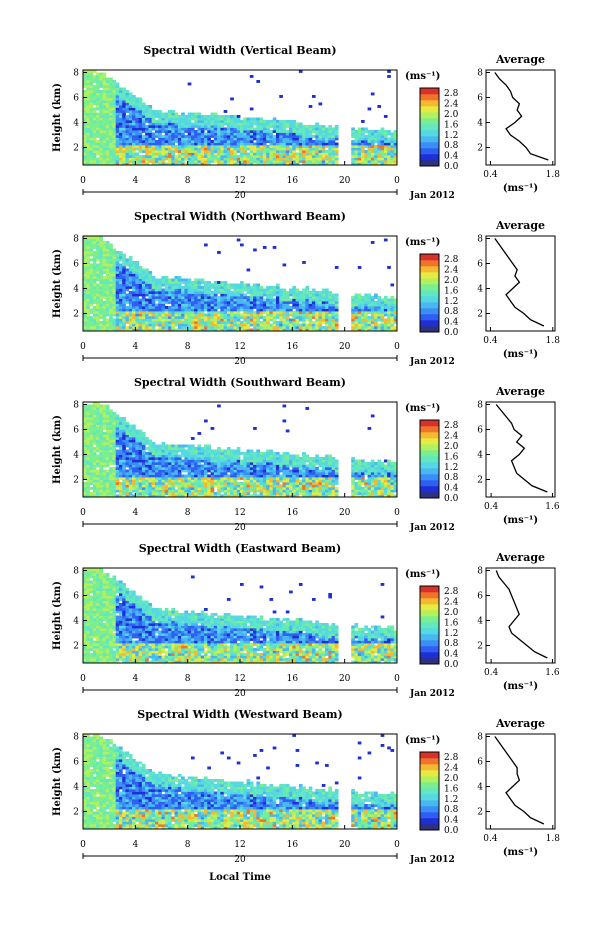  Describe the element at coordinates (480, 290) in the screenshot. I see `average-y-tick-label: 4` at that location.